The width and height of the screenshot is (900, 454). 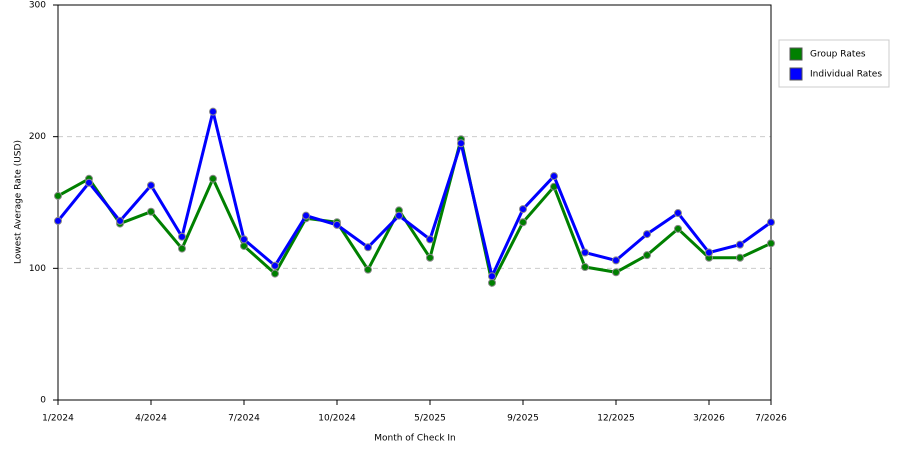 I want to click on x-tick-label: 7/2024, so click(x=244, y=419).